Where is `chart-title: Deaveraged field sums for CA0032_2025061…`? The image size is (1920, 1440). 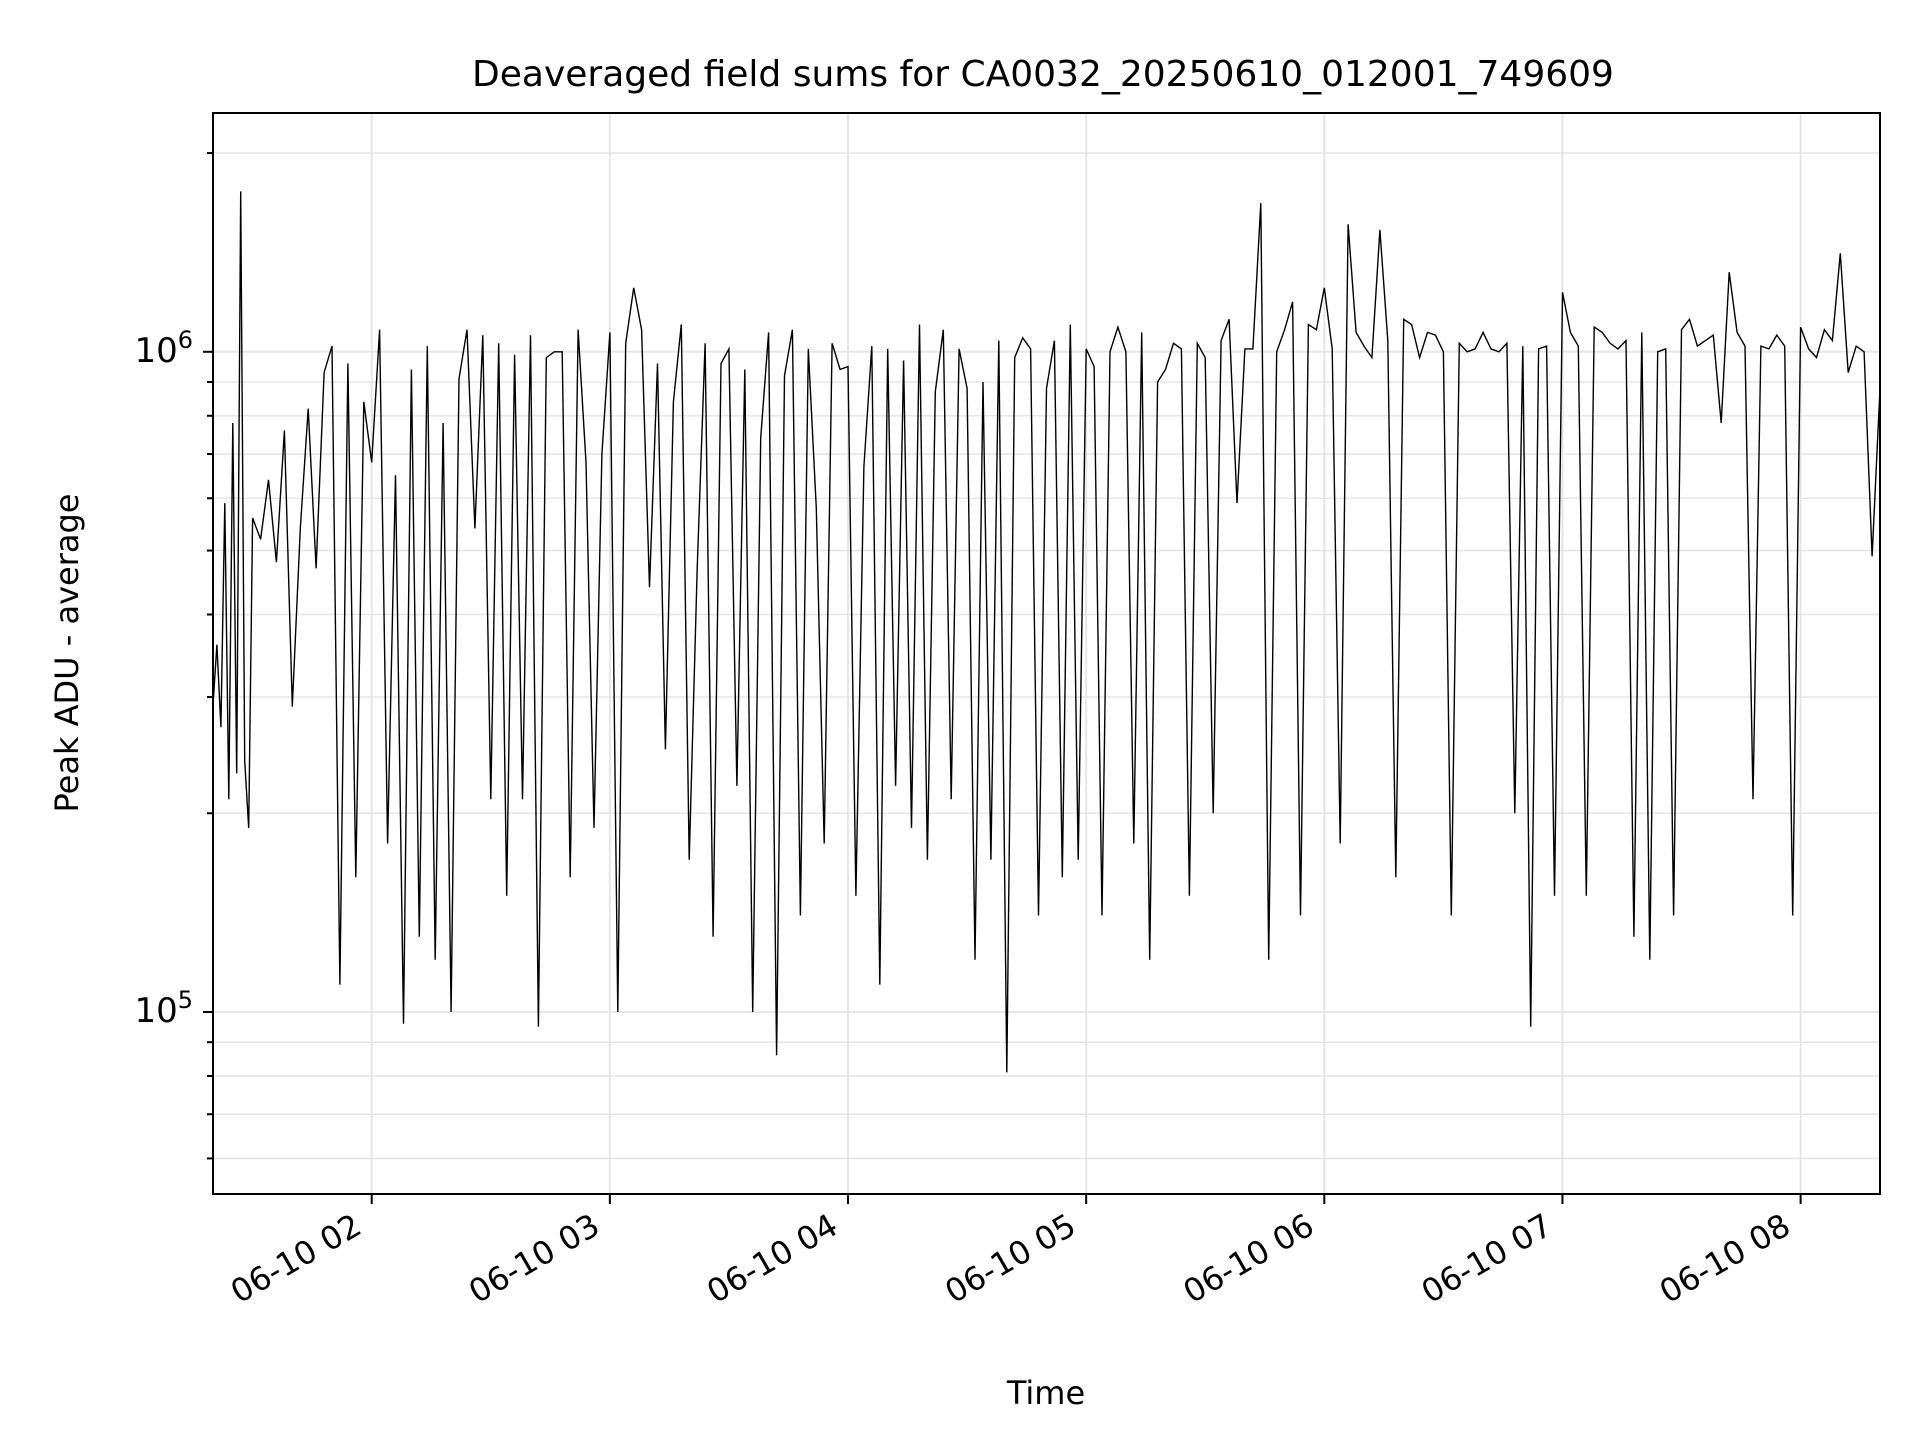
chart-title: Deaveraged field sums for CA0032_2025061… is located at coordinates (1043, 74).